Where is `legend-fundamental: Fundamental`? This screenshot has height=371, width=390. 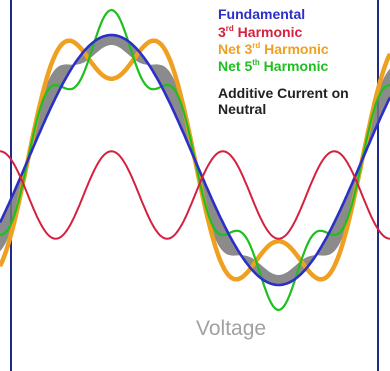 legend-fundamental: Fundamental is located at coordinates (261, 14).